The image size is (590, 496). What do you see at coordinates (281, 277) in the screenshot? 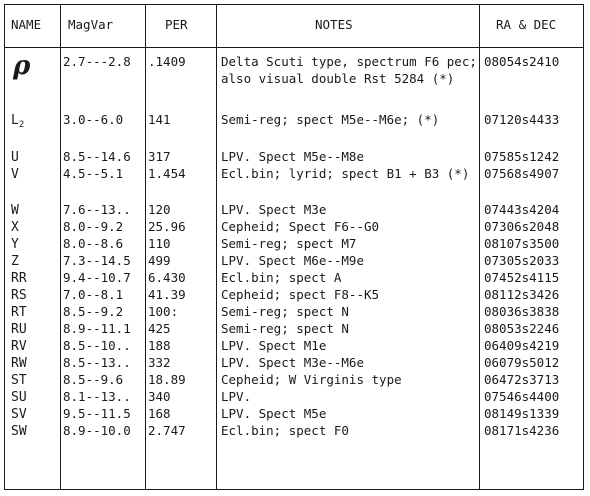
I see `notes: Ecl.bin; spect A` at bounding box center [281, 277].